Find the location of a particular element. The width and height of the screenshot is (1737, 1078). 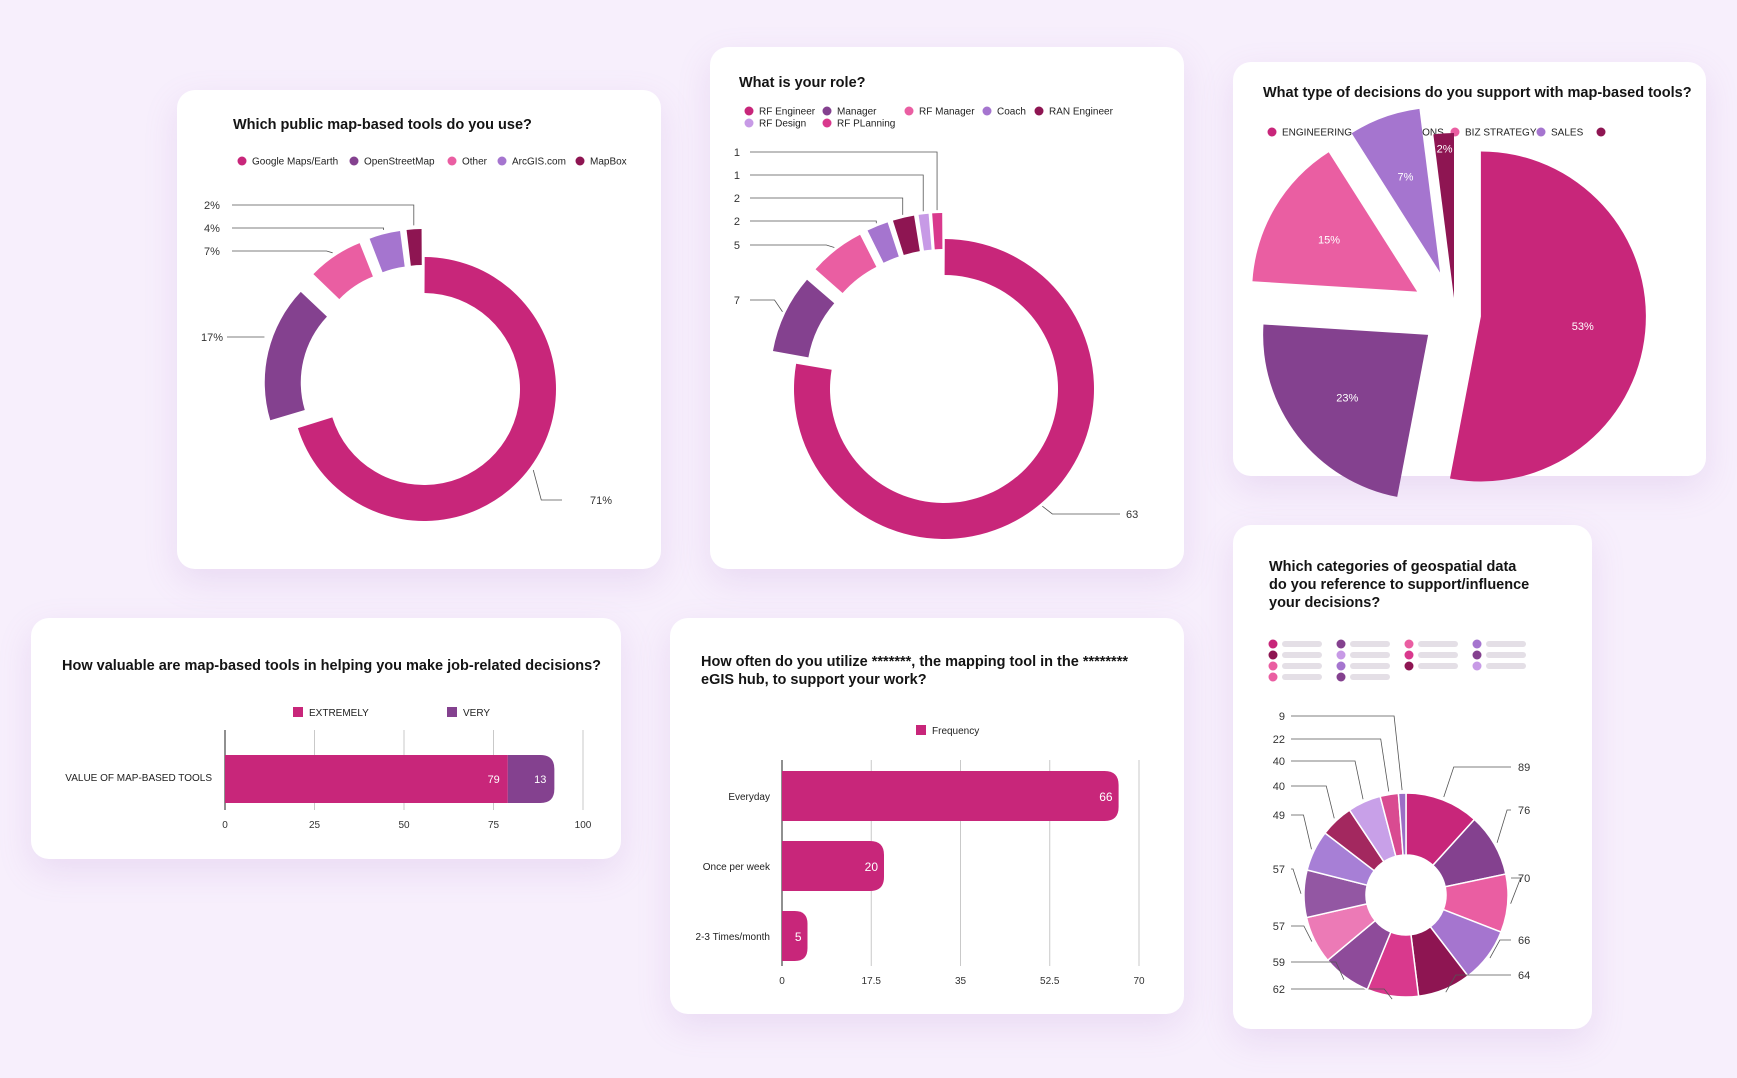

slice-biz-strategy is located at coordinates (1335, 222).